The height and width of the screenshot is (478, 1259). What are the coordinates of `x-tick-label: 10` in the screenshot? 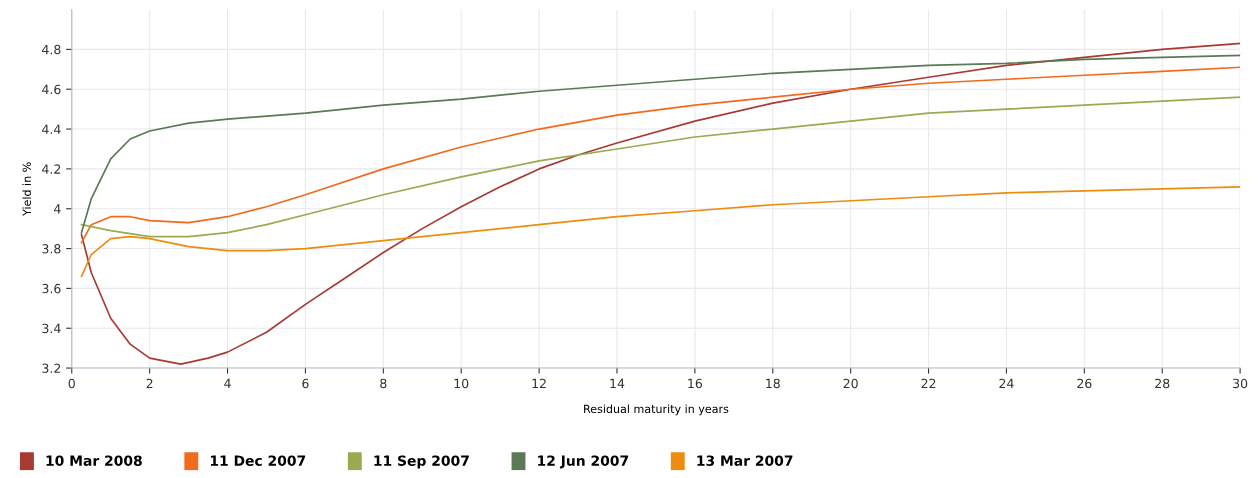 It's located at (461, 383).